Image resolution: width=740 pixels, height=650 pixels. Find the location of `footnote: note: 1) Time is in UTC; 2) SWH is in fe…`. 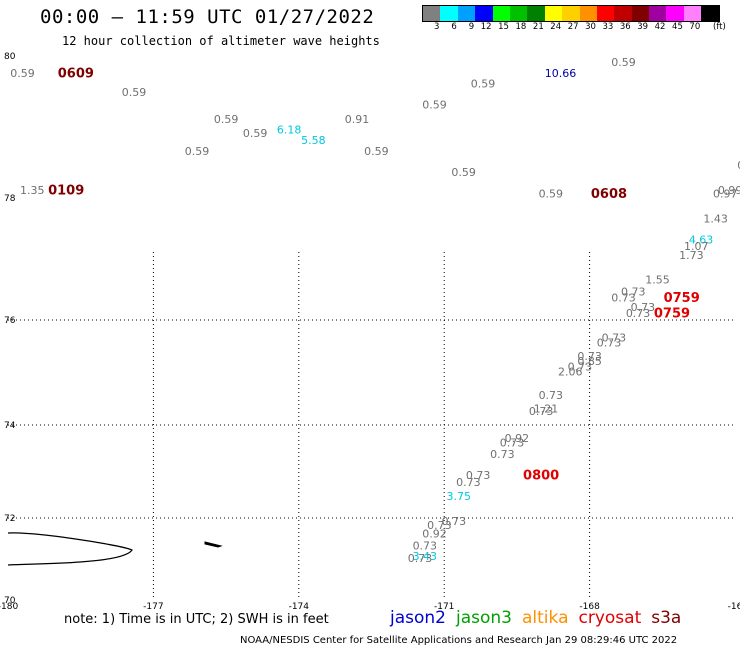

footnote: note: 1) Time is in UTC; 2) SWH is in fe… is located at coordinates (196, 619).